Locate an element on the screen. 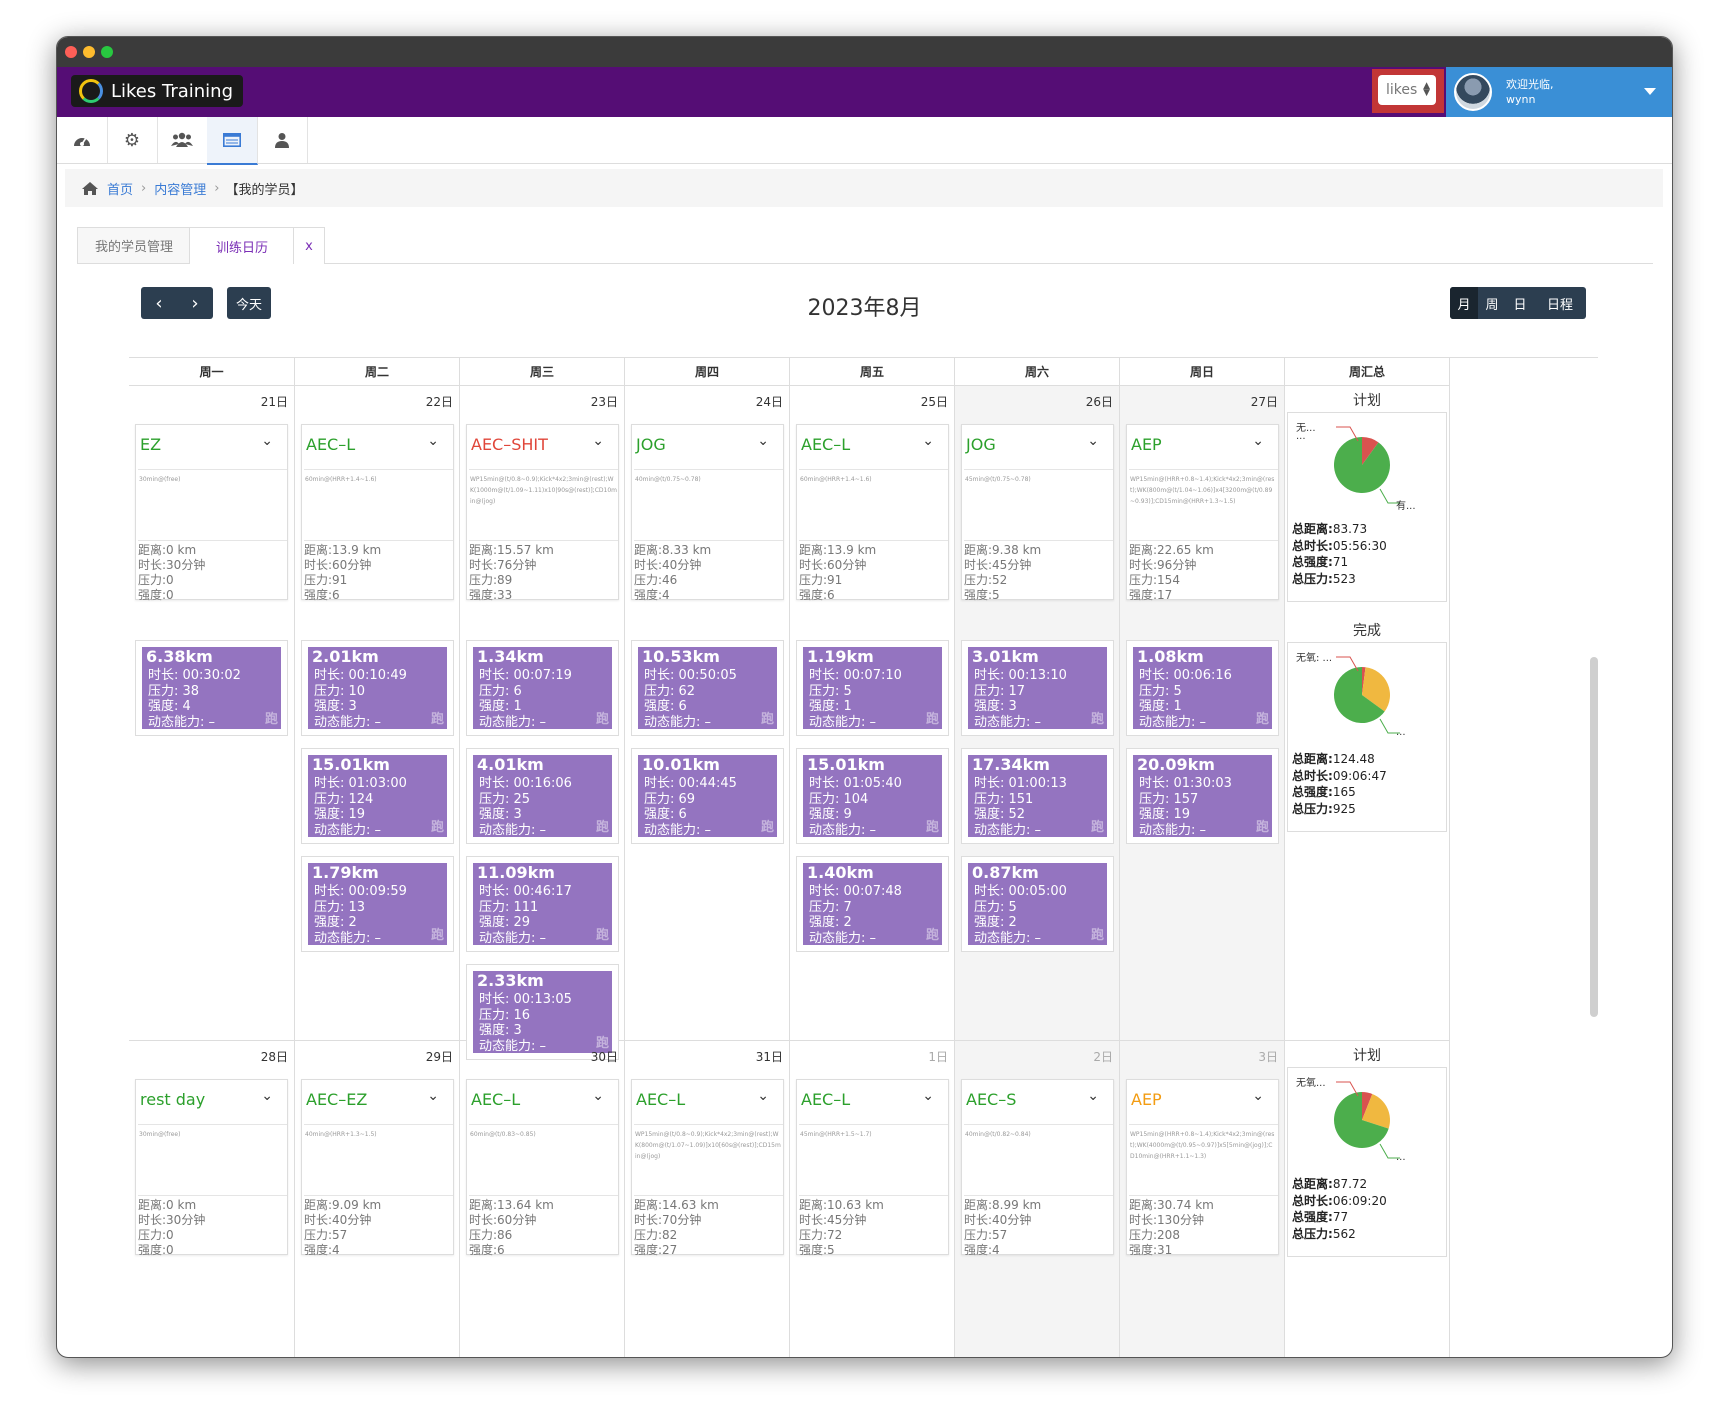 The width and height of the screenshot is (1727, 1428). activity-body: 2.01km 时长: 00:10:49 压力: 10 强度: 3 动态能力: – 跑 is located at coordinates (377, 688).